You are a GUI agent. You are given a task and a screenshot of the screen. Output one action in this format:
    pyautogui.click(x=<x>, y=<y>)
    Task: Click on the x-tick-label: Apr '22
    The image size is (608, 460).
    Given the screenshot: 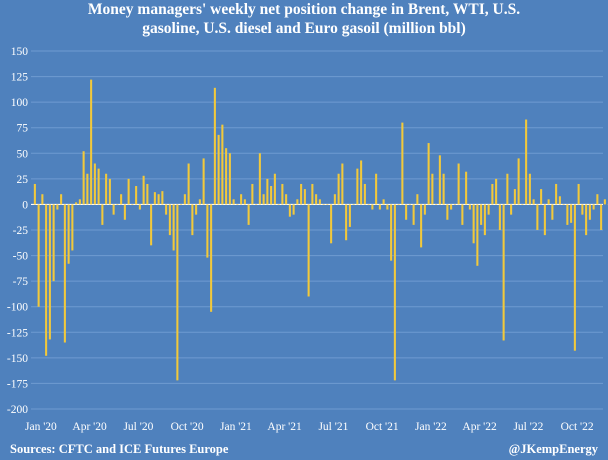 What is the action you would take?
    pyautogui.click(x=479, y=427)
    